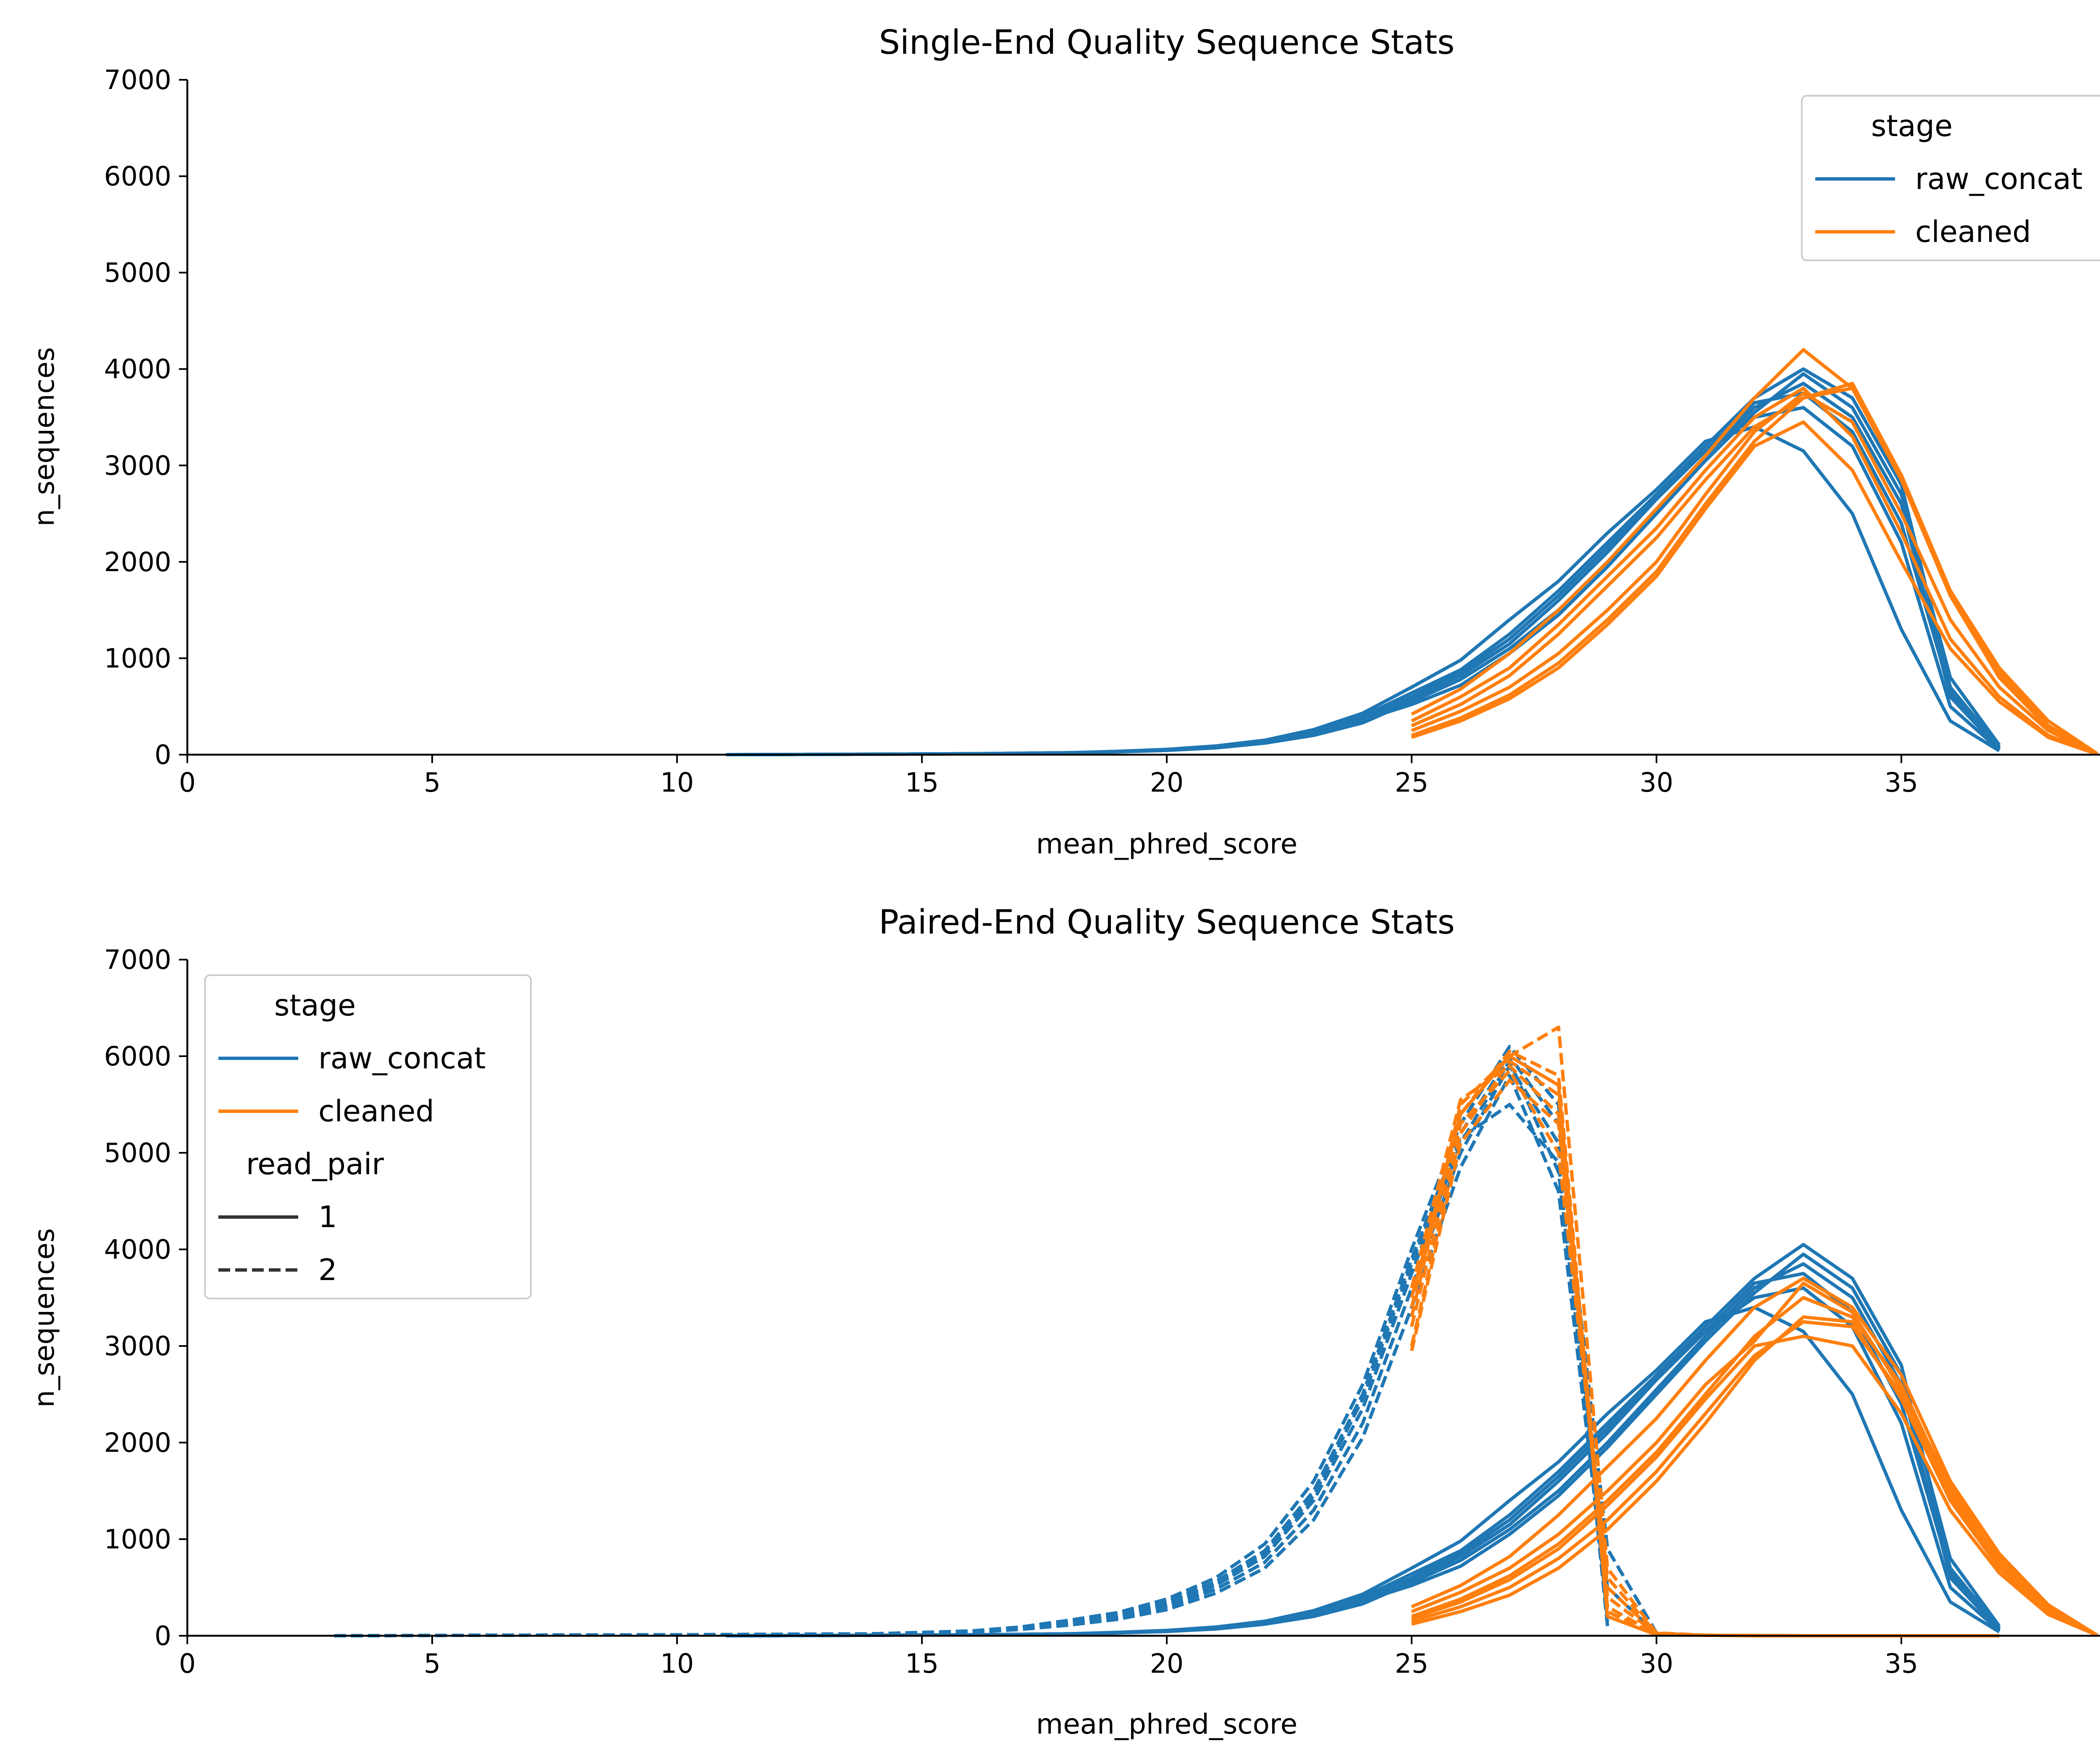 This screenshot has height=1763, width=2100. What do you see at coordinates (327, 1270) in the screenshot?
I see `legend-label: 2` at bounding box center [327, 1270].